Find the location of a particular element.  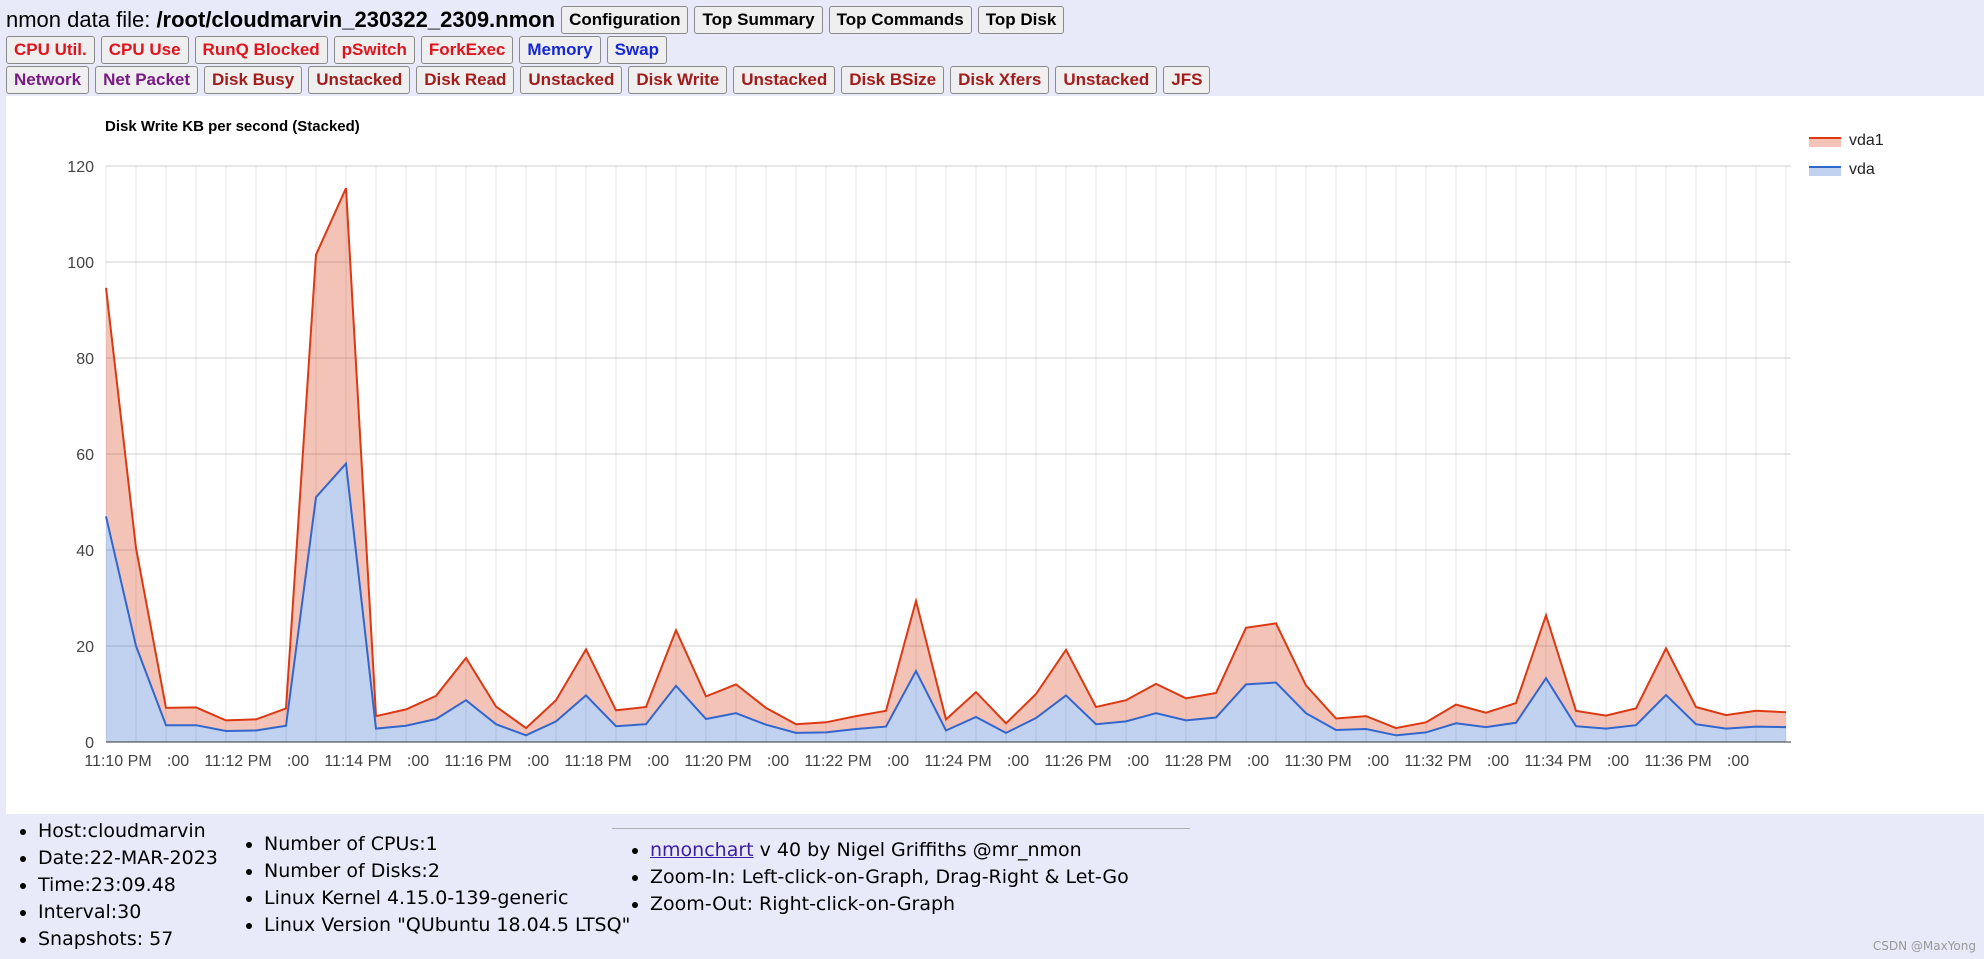

graph-cpu-use-button: CPU Use is located at coordinates (144, 50).